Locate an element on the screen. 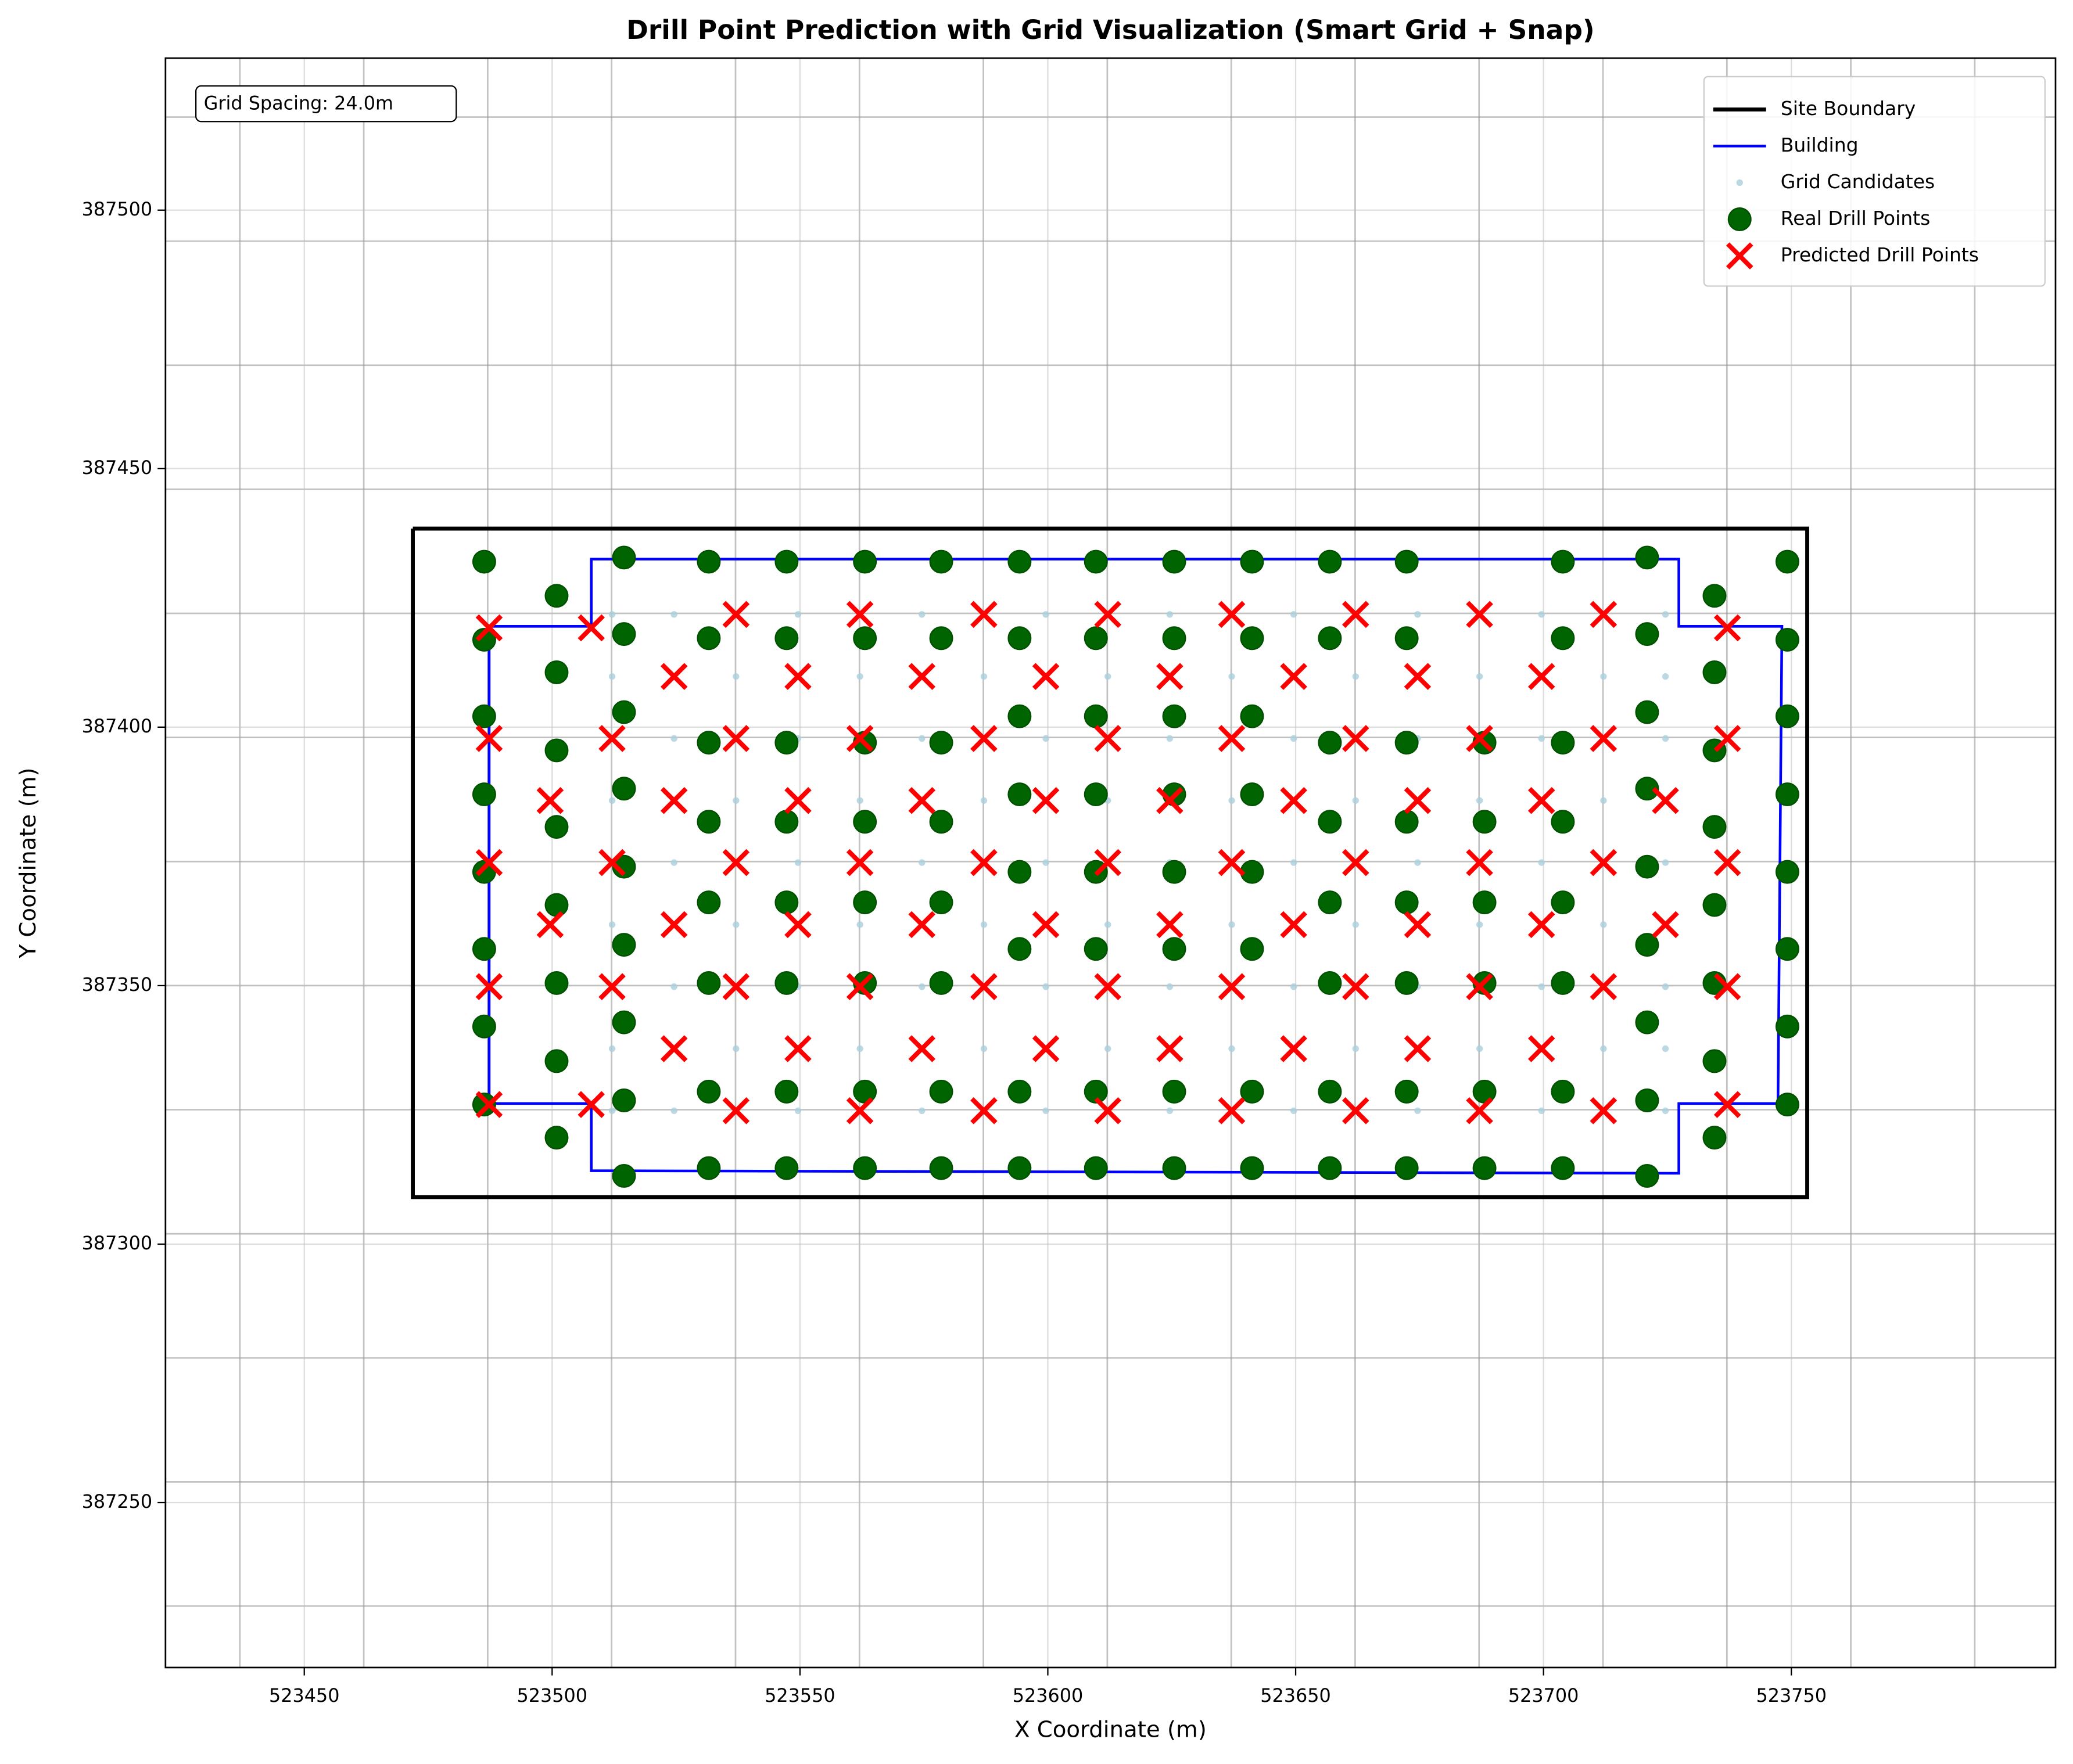 The image size is (2073, 1764). x-tick-label: 523600 is located at coordinates (1048, 1695).